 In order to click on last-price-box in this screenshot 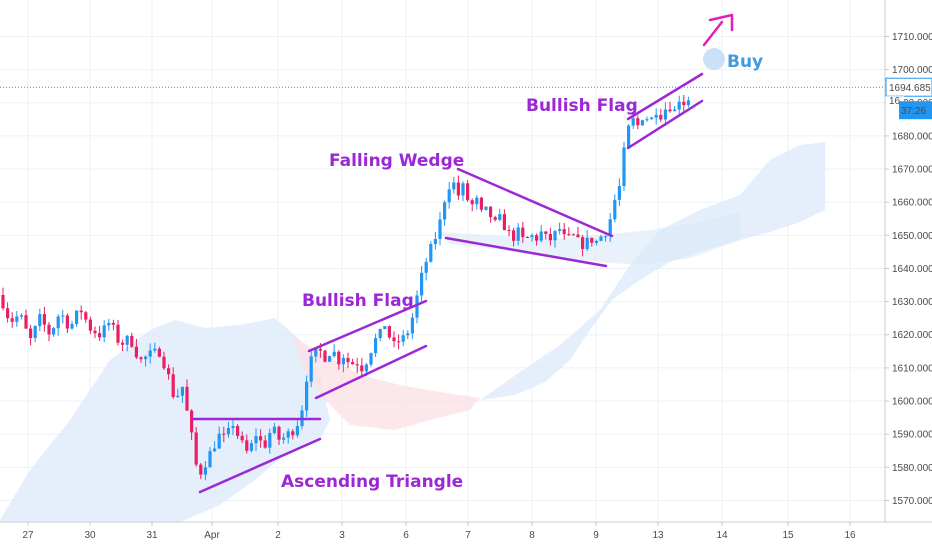, I will do `click(908, 87)`.